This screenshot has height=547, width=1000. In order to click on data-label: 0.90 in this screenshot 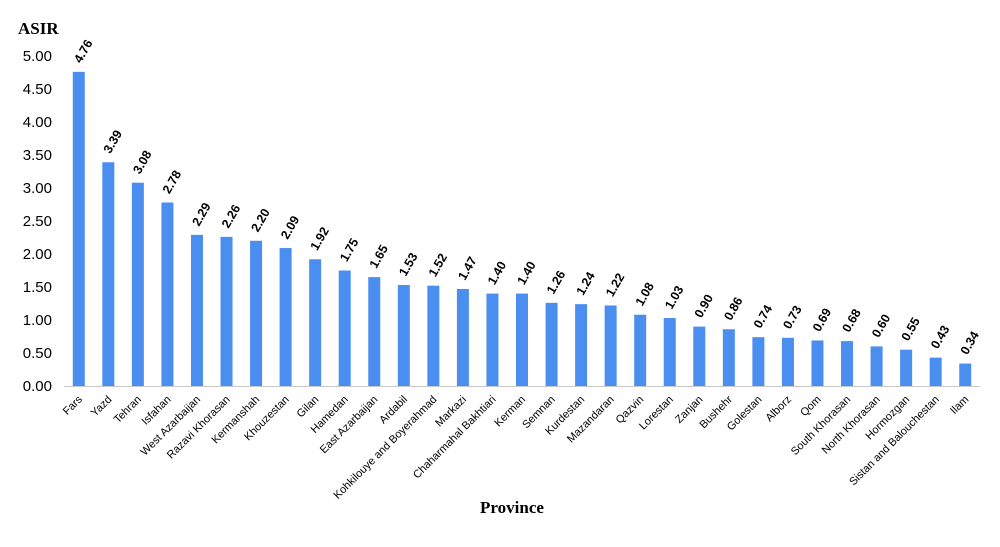, I will do `click(704, 306)`.